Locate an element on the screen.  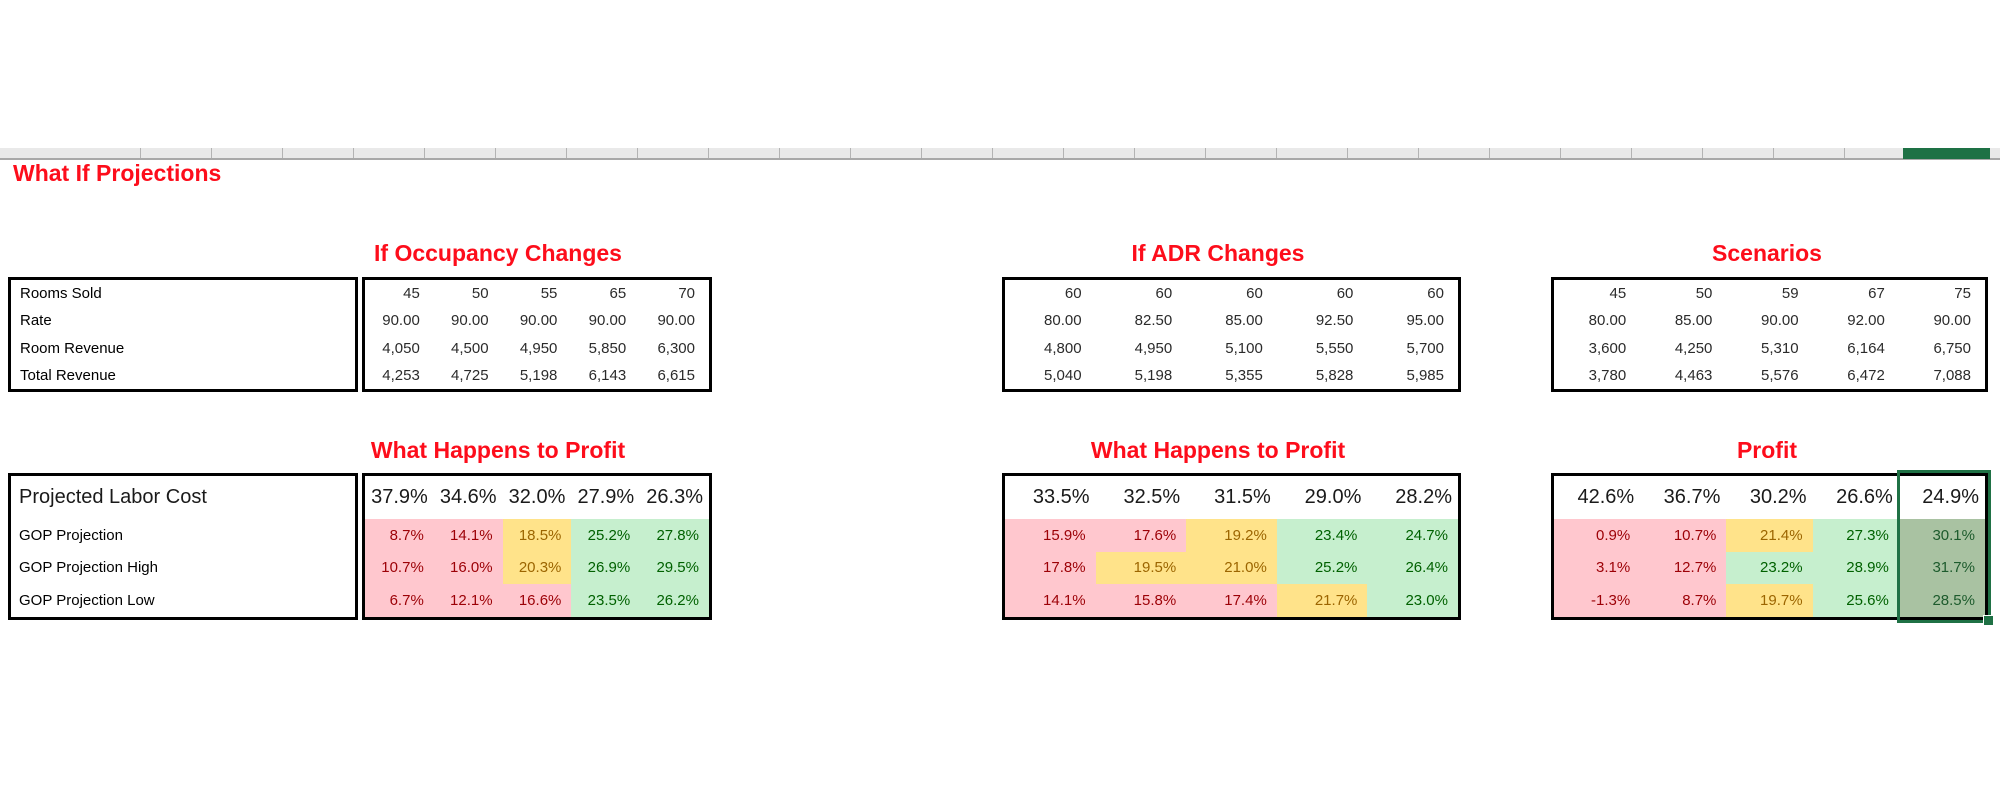
gop-cell: 19.2% is located at coordinates (1231, 535).